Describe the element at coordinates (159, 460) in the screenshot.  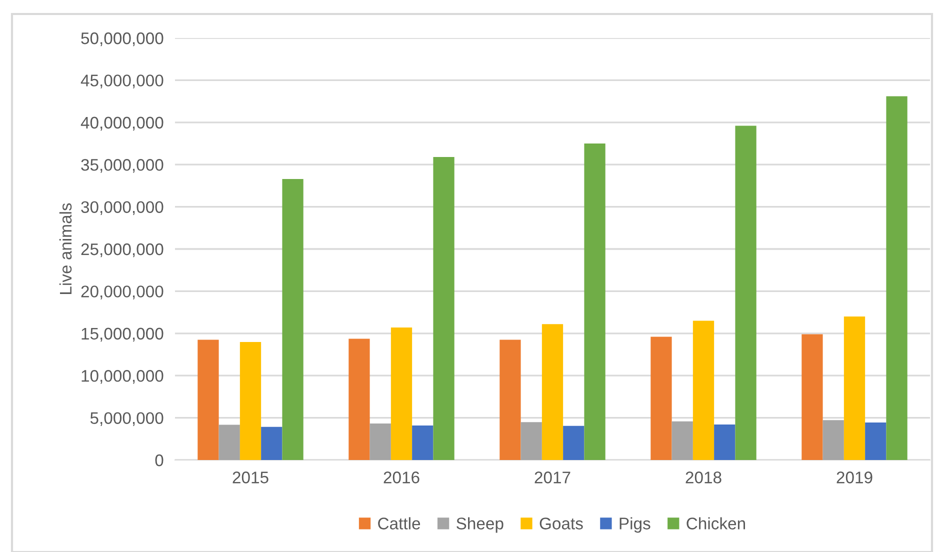
I see `y-tick-label: 0` at that location.